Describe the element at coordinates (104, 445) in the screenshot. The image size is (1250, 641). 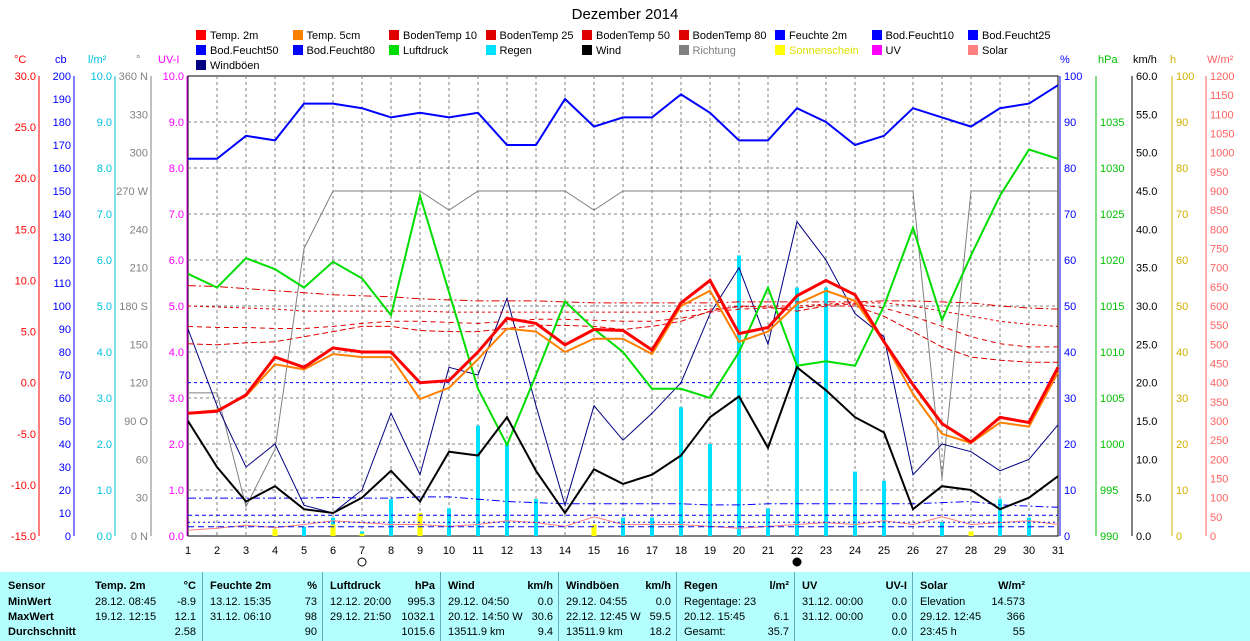
I see `tick-label-rain: 2.0` at that location.